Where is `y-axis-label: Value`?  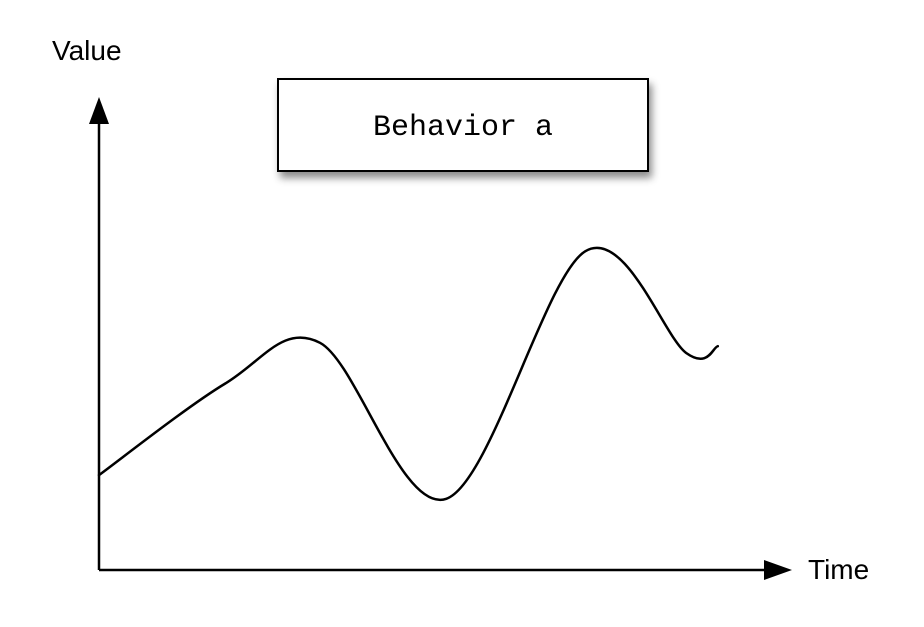 y-axis-label: Value is located at coordinates (87, 50).